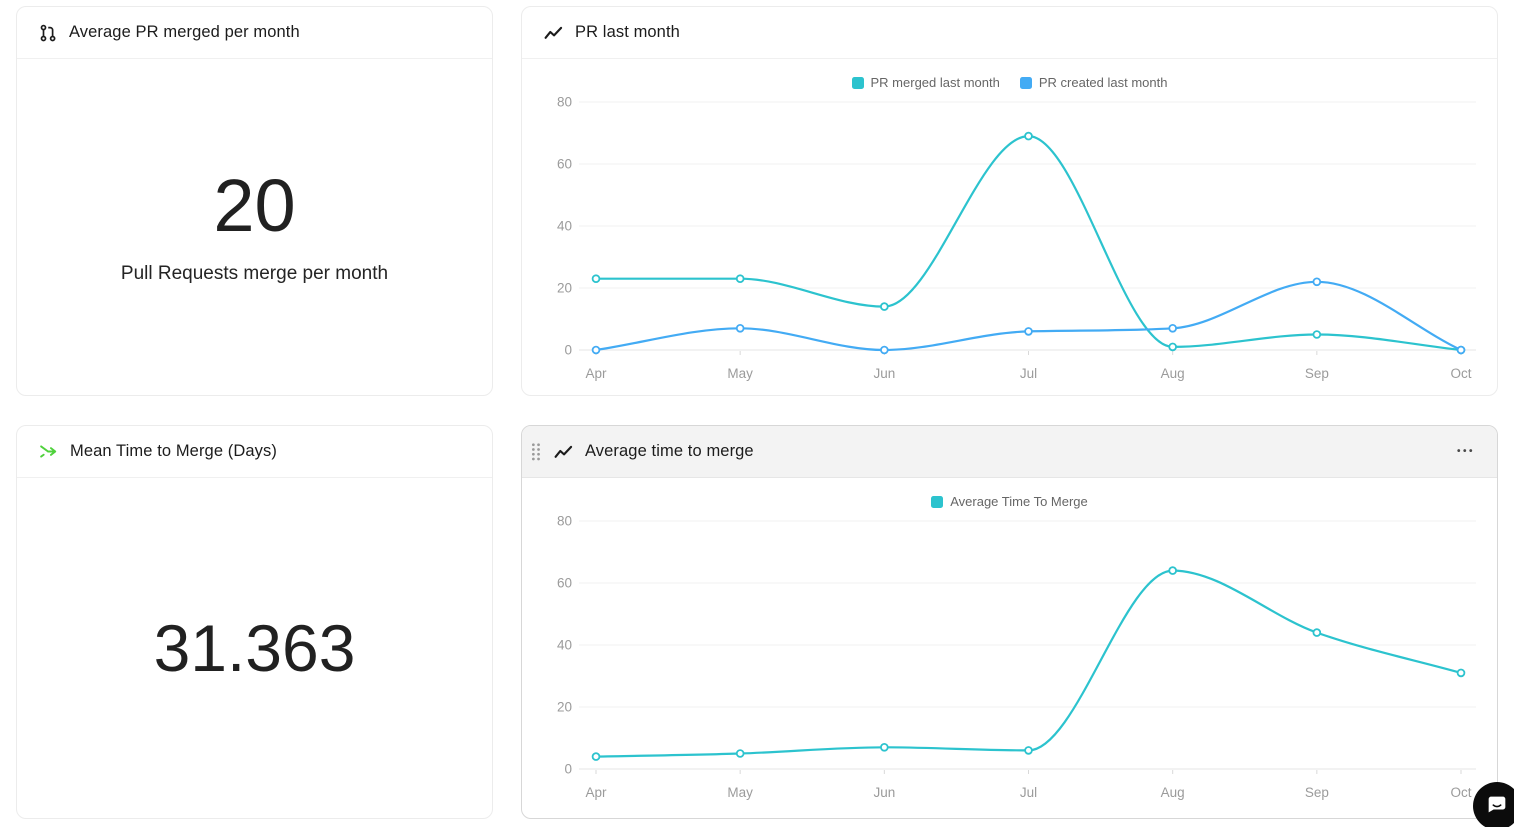 This screenshot has width=1514, height=827. What do you see at coordinates (173, 451) in the screenshot?
I see `card-title: Mean Time to Merge (Days)` at bounding box center [173, 451].